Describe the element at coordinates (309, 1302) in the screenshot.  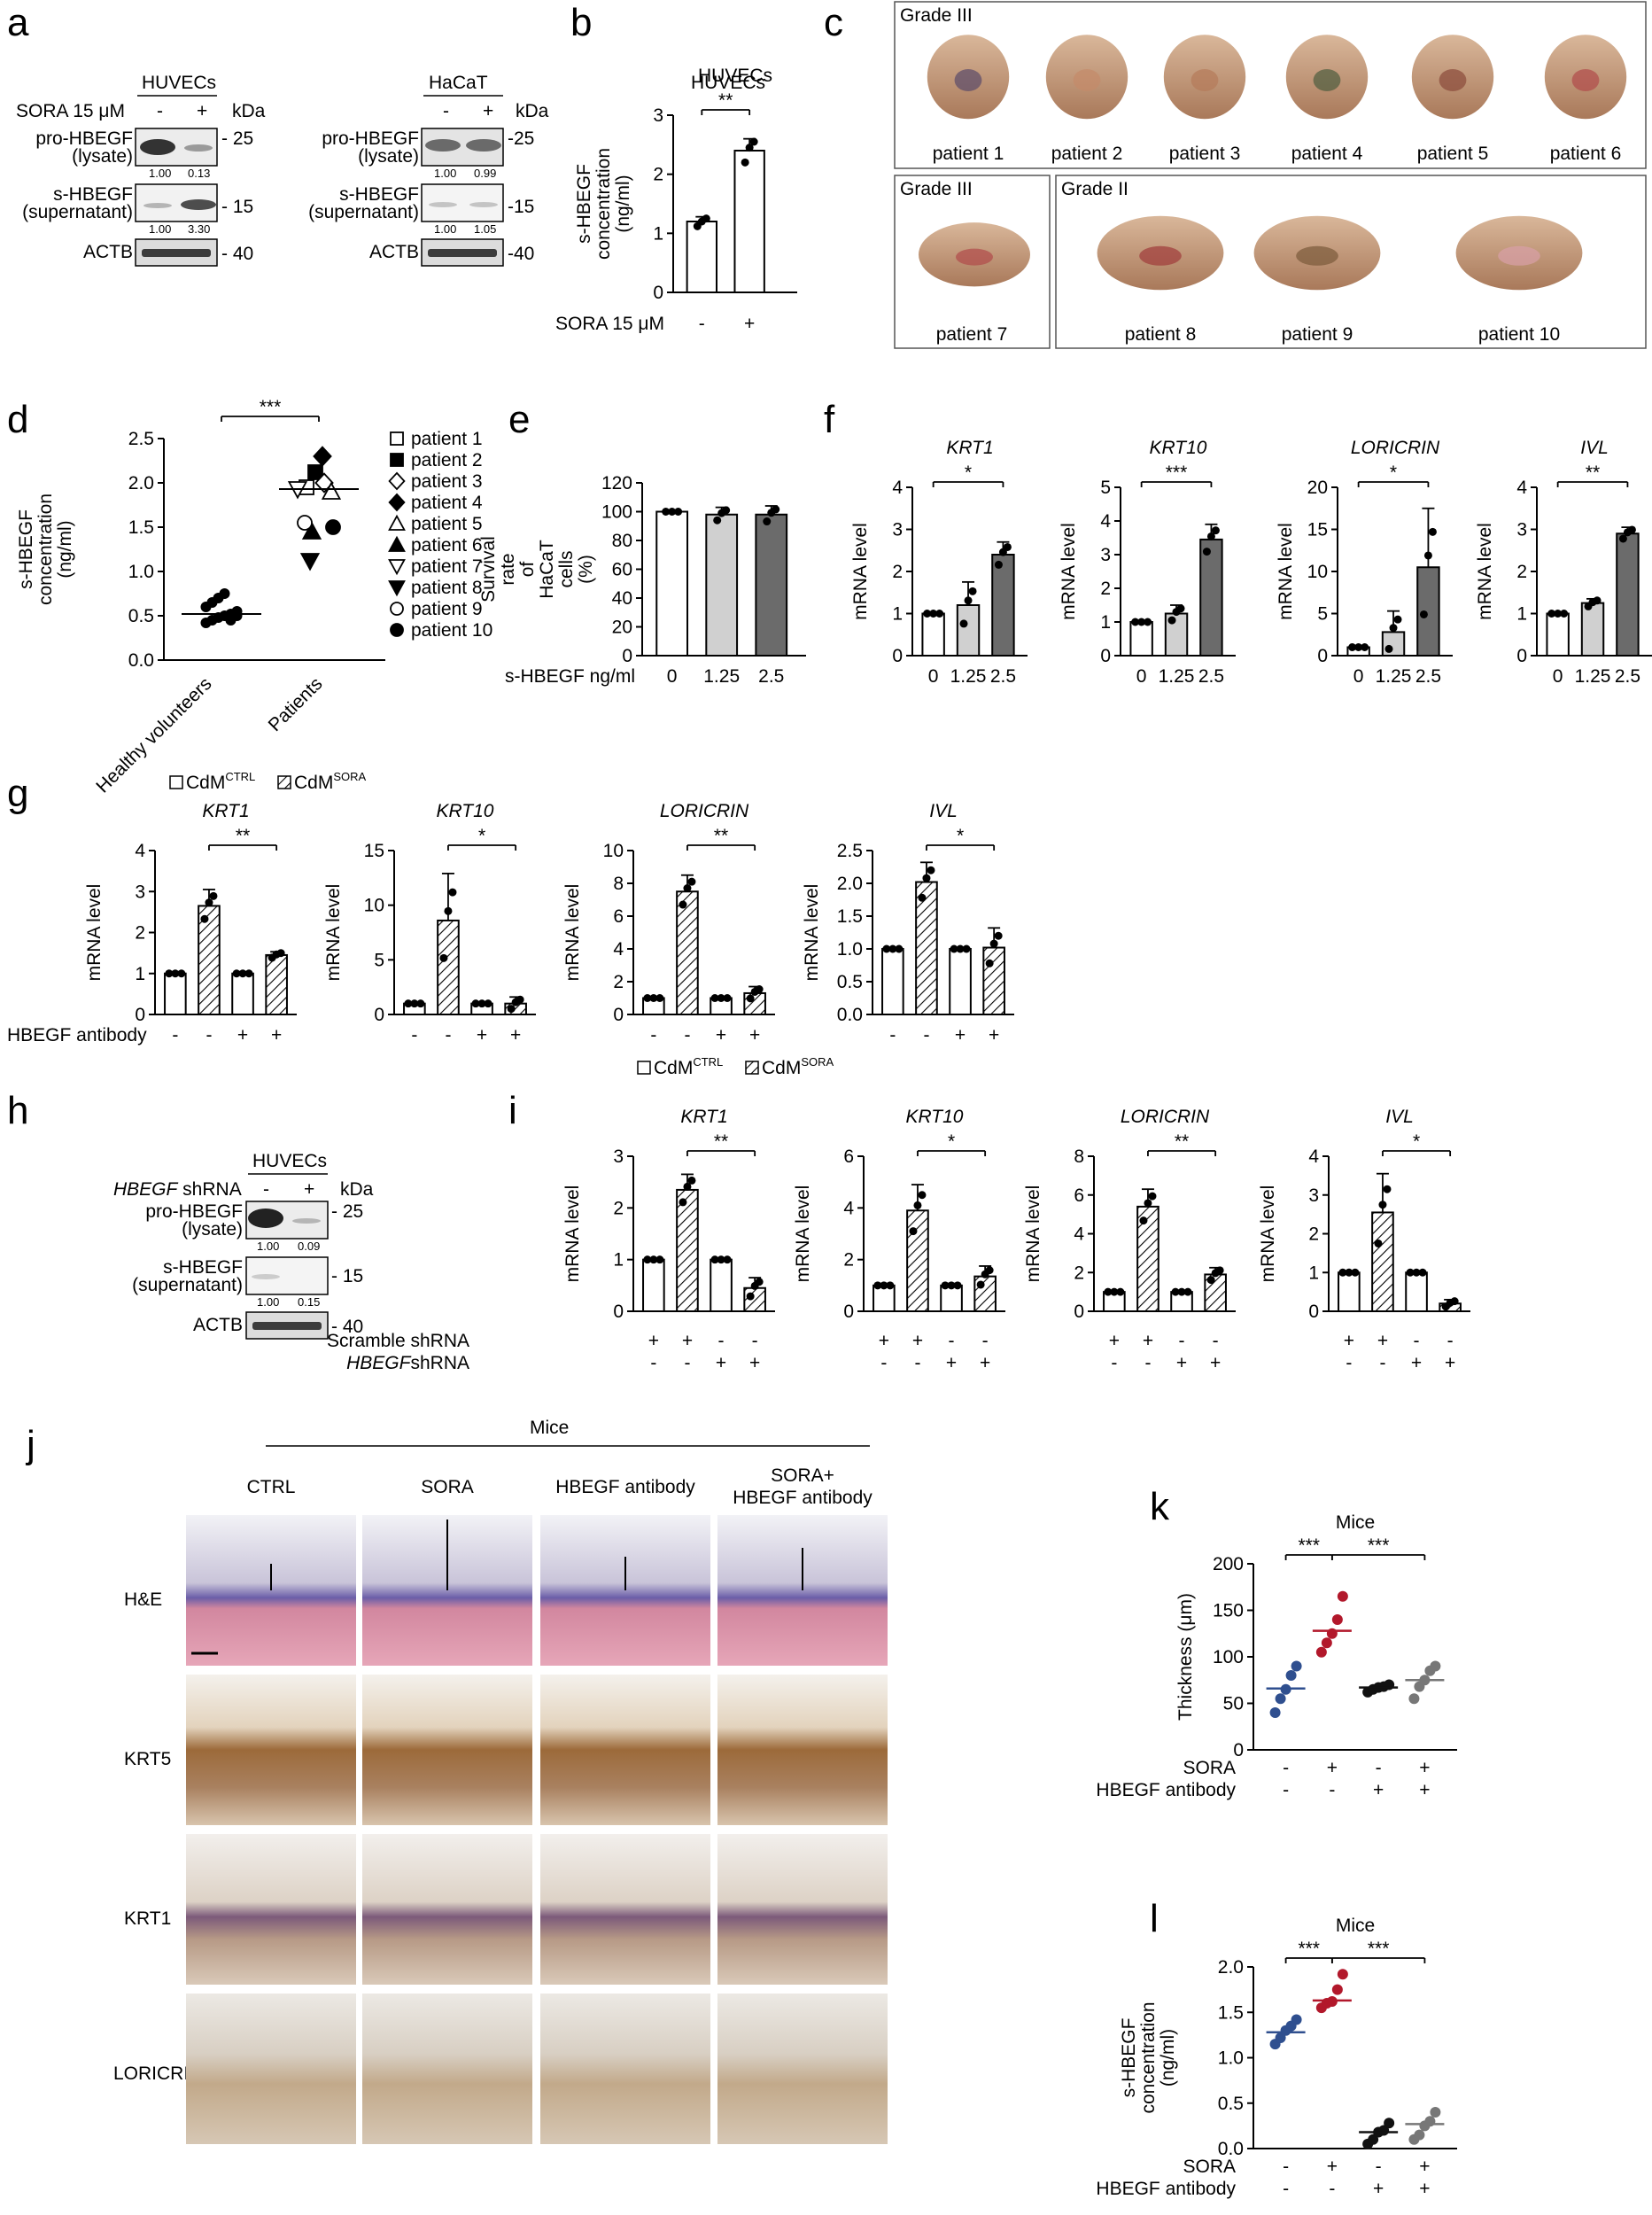
I see `band-quant: 0.15` at that location.